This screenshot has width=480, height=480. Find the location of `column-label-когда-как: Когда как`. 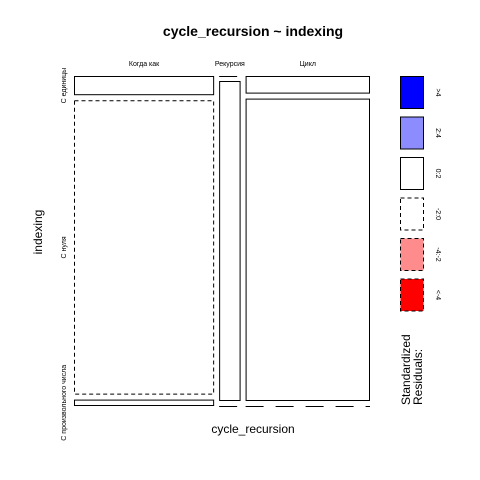

column-label-когда-как: Когда как is located at coordinates (144, 64).